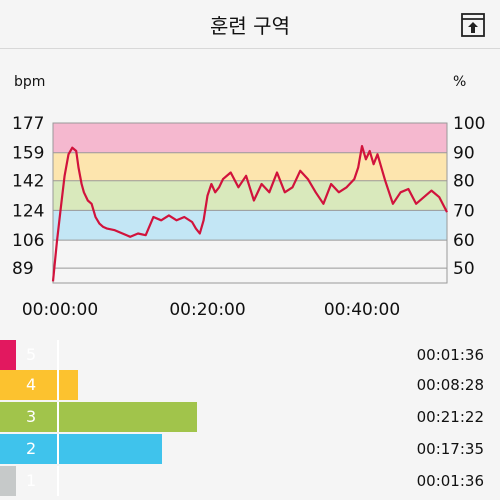 The width and height of the screenshot is (500, 500). Describe the element at coordinates (28, 211) in the screenshot. I see `left-tick-label: 124` at that location.